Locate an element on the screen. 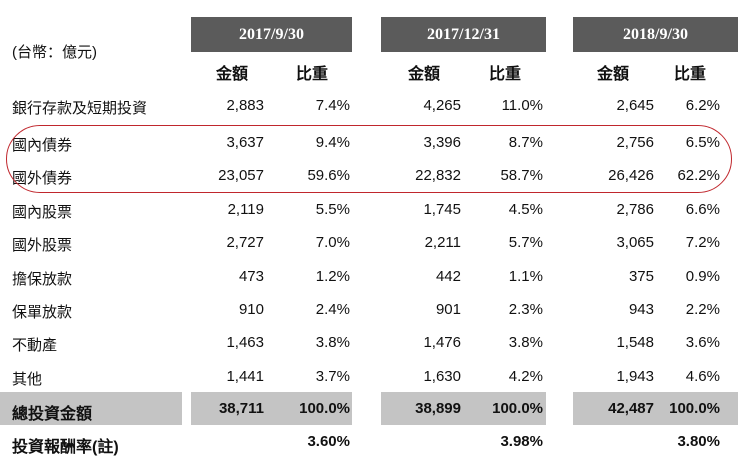 The image size is (740, 461). amount-cell: 2,727 is located at coordinates (245, 242).